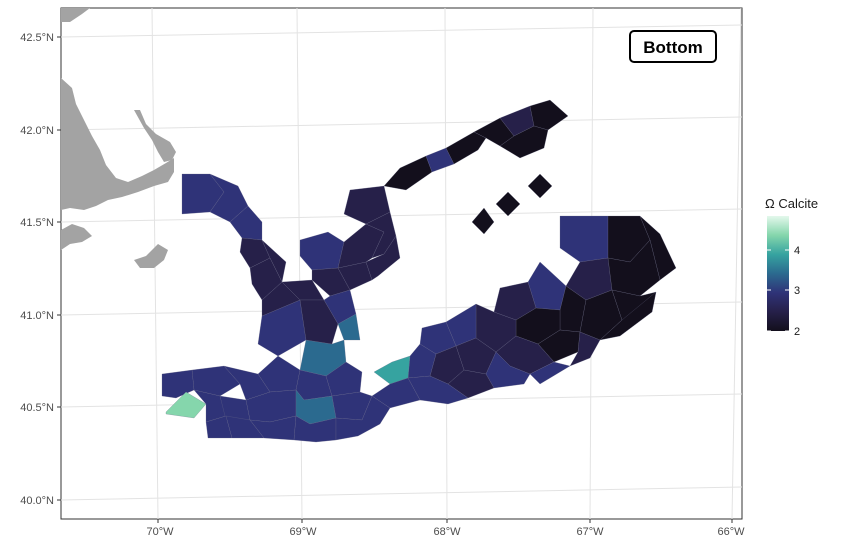 This screenshot has height=545, width=850. I want to click on x-tick-label: 67°W, so click(590, 532).